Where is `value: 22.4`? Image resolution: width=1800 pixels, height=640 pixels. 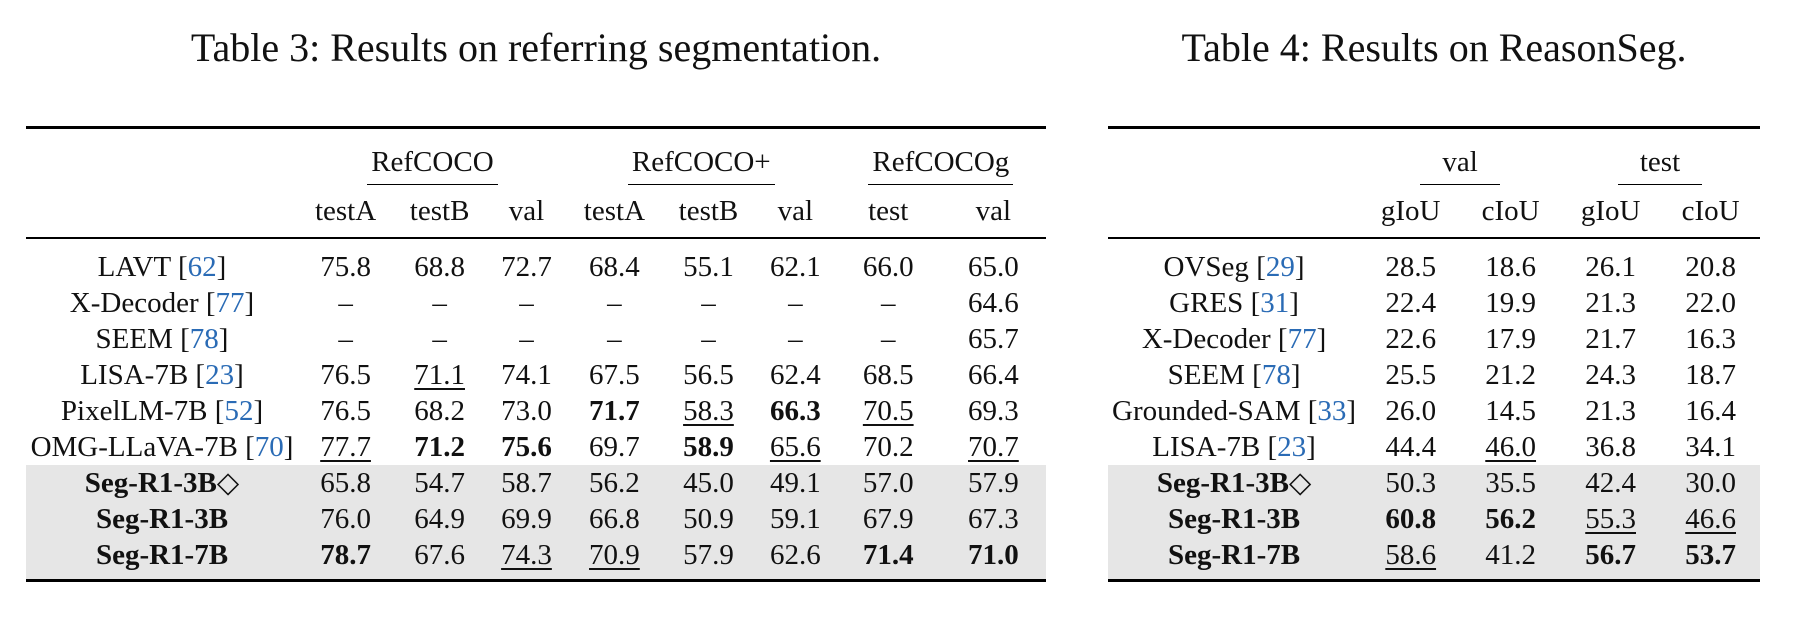 value: 22.4 is located at coordinates (1411, 303).